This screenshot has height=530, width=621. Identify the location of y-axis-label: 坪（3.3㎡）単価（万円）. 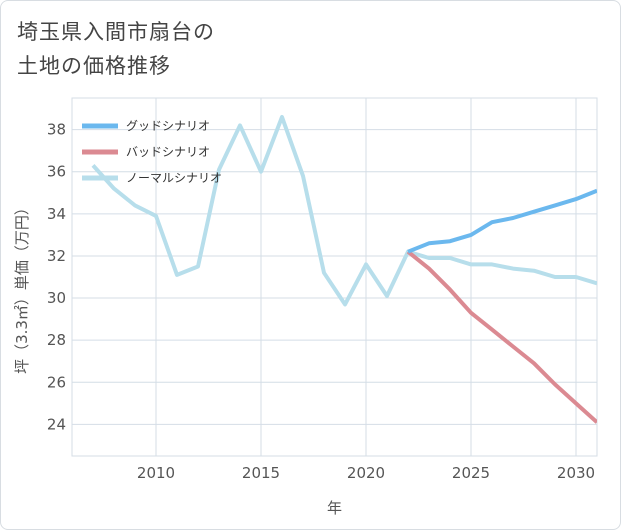
(22, 287).